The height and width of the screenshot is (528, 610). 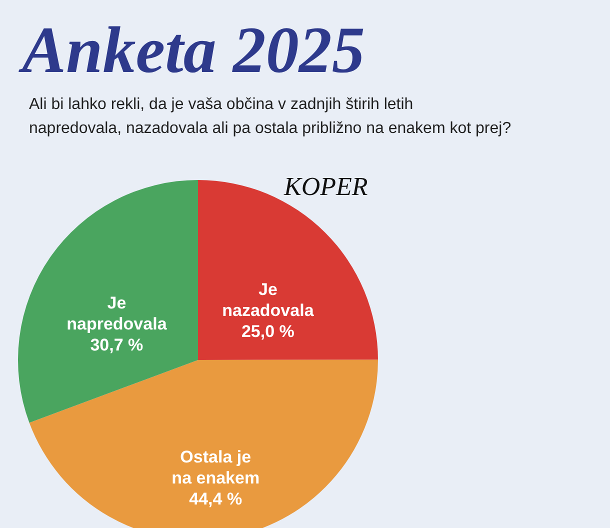 What do you see at coordinates (270, 116) in the screenshot?
I see `chart-subtitle: Ali bi lahko rekli, da je vaša občina v zadnjih štirih letih napredovala, nazadovala ali pa ostala približno na enakem kot prej?` at bounding box center [270, 116].